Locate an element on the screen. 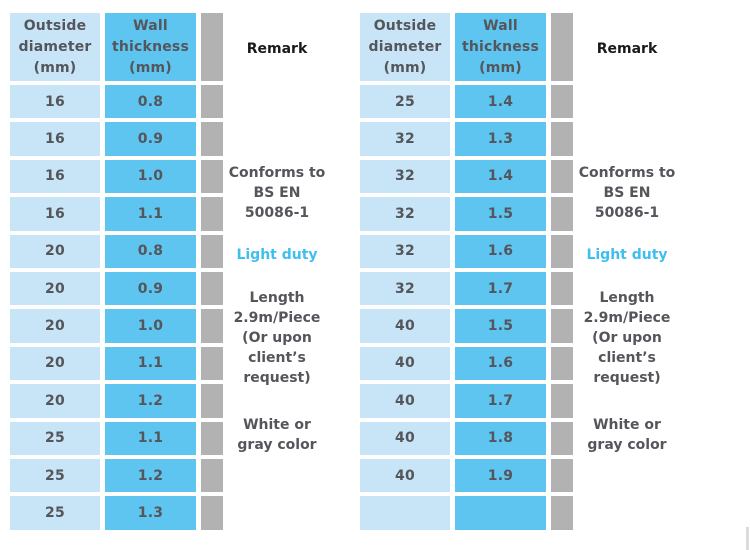 The width and height of the screenshot is (750, 550). remark-line: gray color is located at coordinates (627, 445).